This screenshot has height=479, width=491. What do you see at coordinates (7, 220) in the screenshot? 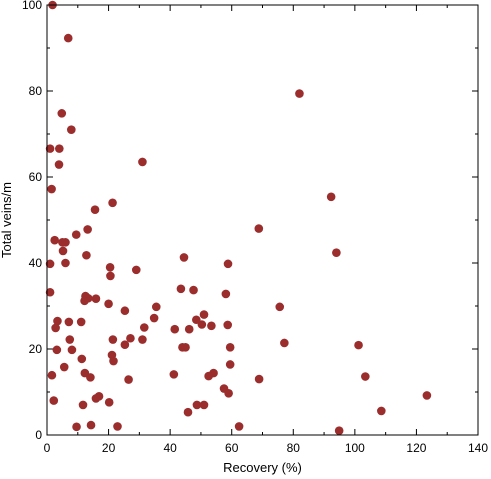
I see `y-axis-label: Total veins/m` at bounding box center [7, 220].